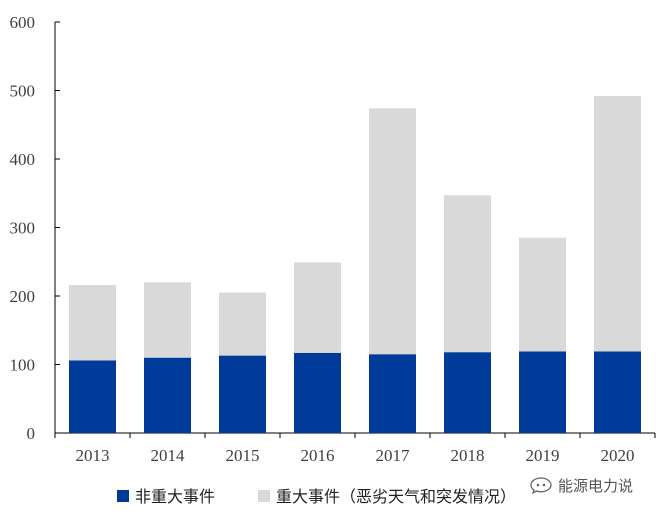 This screenshot has height=514, width=660. Describe the element at coordinates (355, 448) in the screenshot. I see `x-axis: 2013 2014 2015 2016 2017 2018 2019 2020` at that location.